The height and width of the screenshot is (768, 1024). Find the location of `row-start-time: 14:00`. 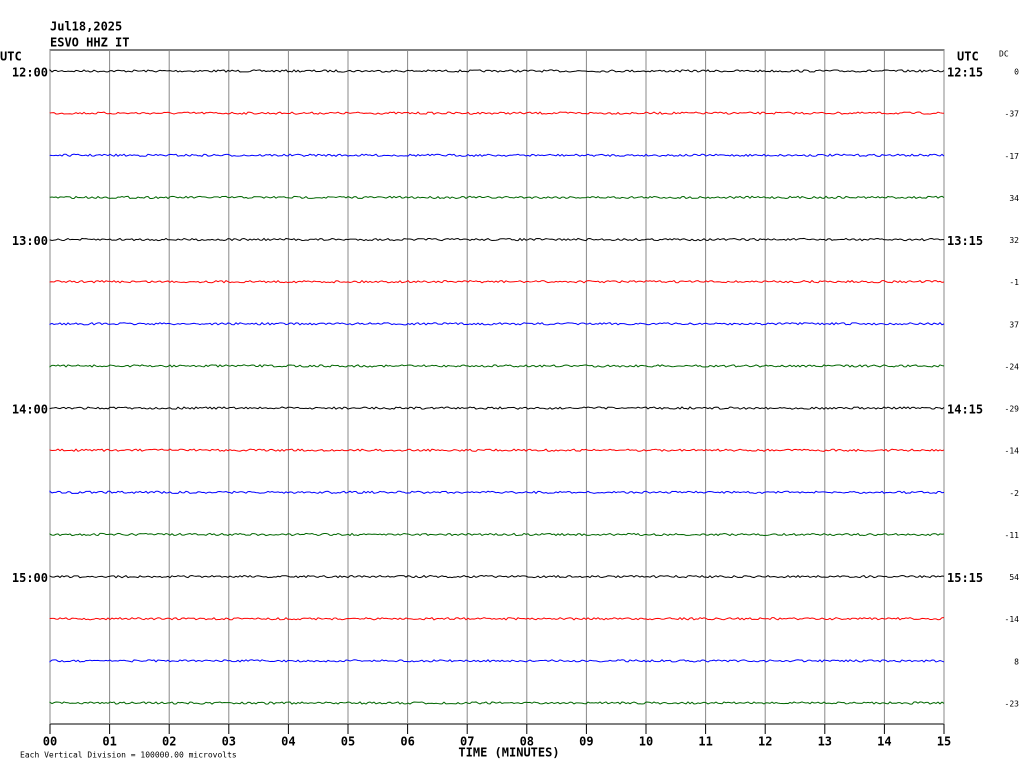

row-start-time: 14:00 is located at coordinates (30, 410).